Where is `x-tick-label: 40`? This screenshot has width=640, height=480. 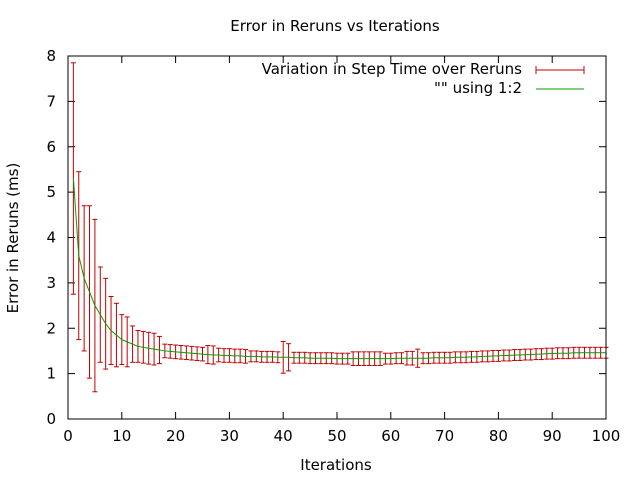
x-tick-label: 40 is located at coordinates (283, 436).